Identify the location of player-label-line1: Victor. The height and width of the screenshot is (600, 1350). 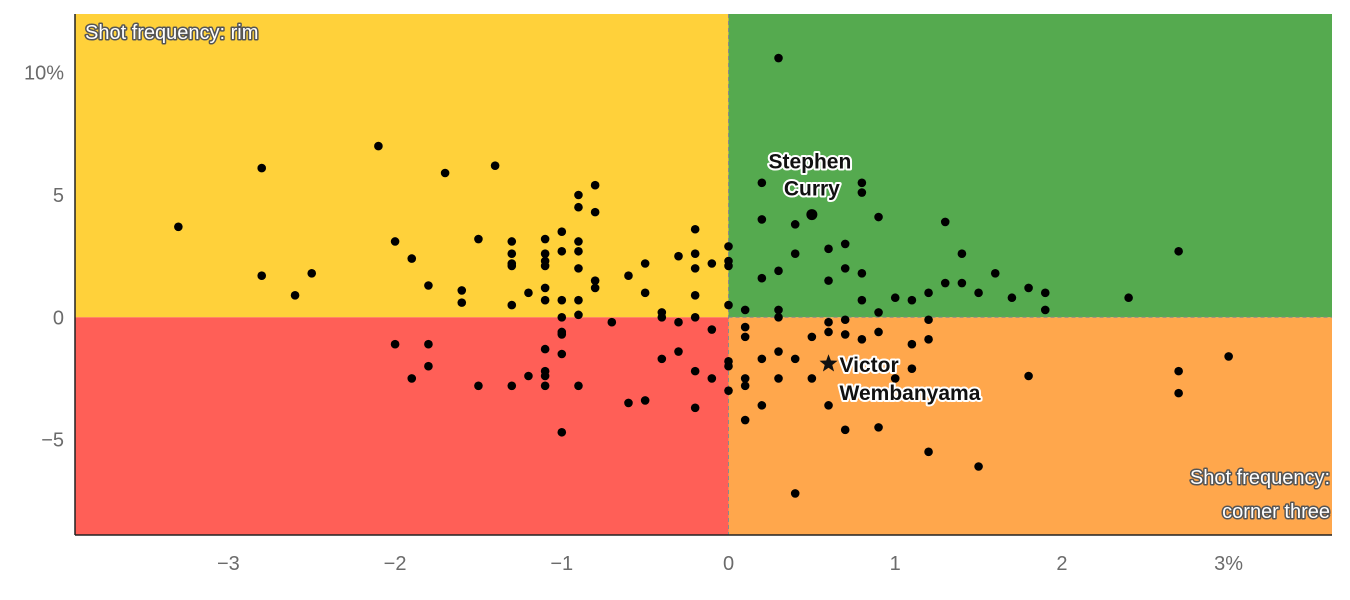
(869, 365).